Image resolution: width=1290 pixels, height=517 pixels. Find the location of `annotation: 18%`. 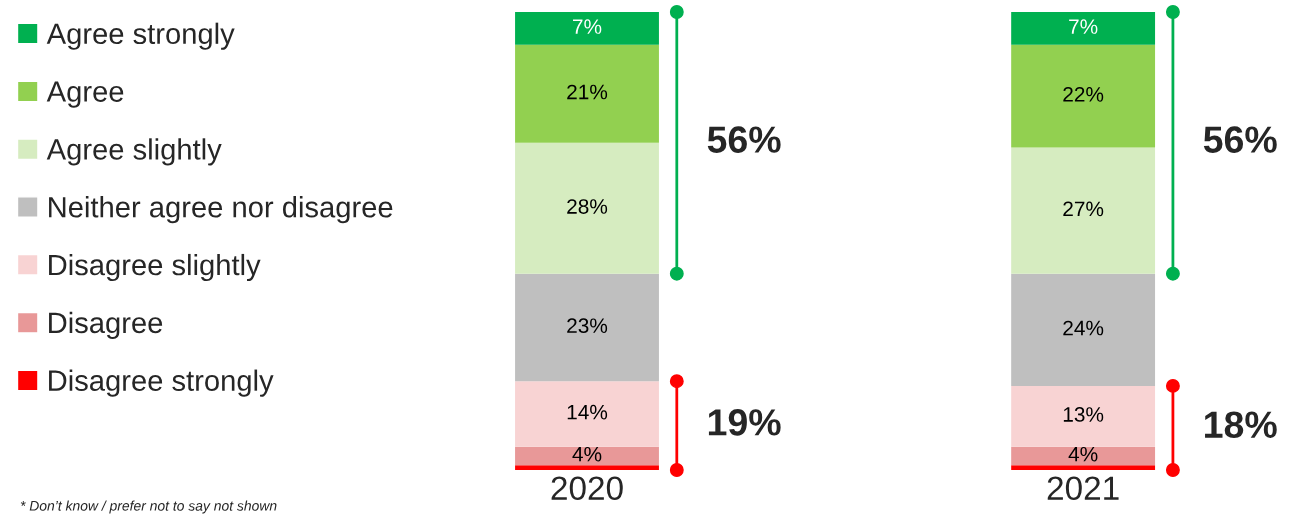

annotation: 18% is located at coordinates (1241, 425).